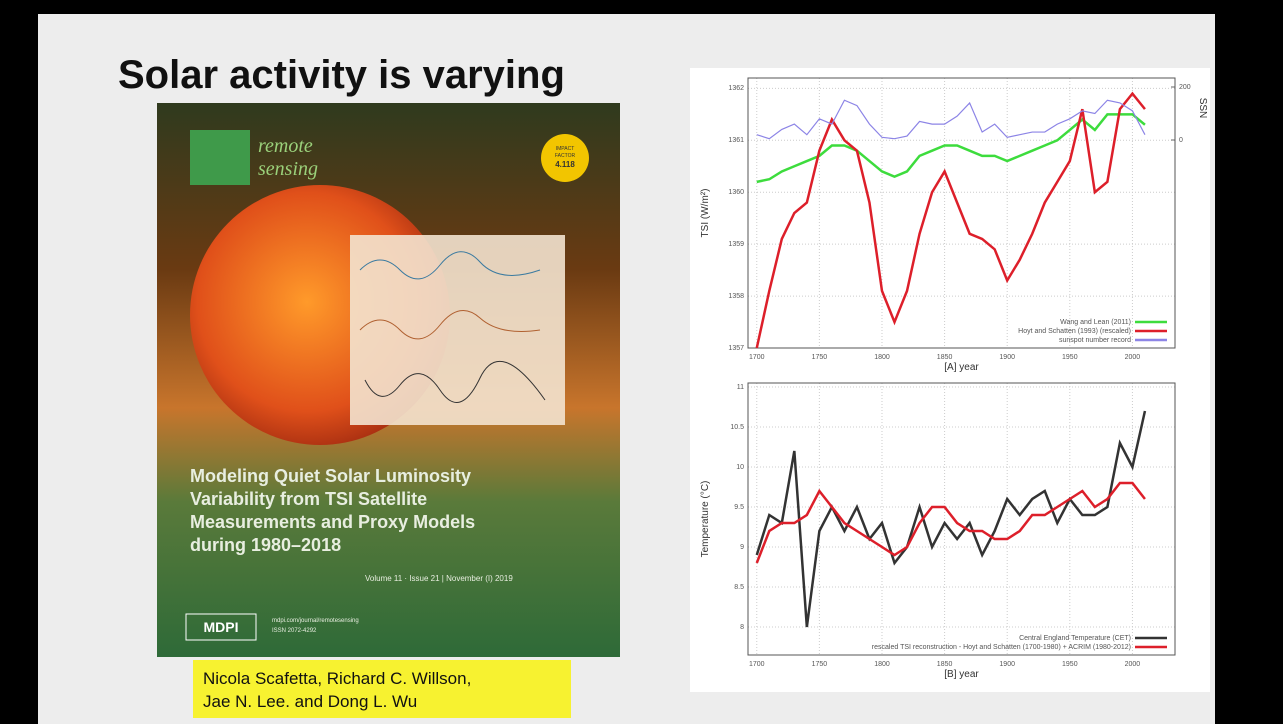 This screenshot has width=1283, height=724. What do you see at coordinates (742, 547) in the screenshot?
I see `y-tick-label: 9` at bounding box center [742, 547].